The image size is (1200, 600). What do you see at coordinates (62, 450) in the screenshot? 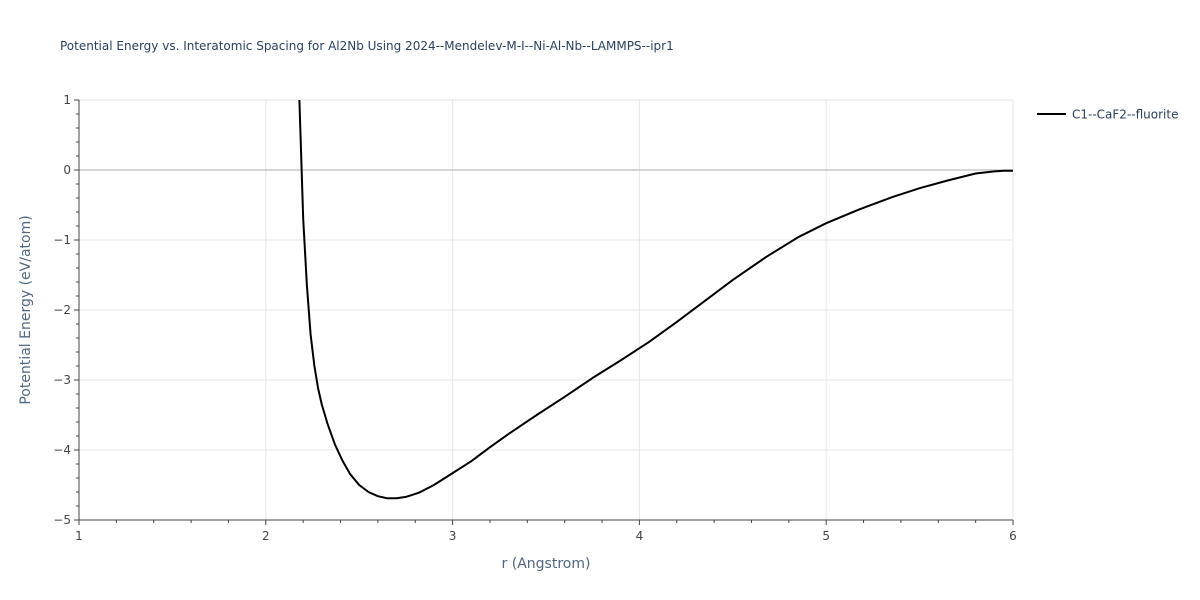
I see `y-tick-label: −4` at bounding box center [62, 450].